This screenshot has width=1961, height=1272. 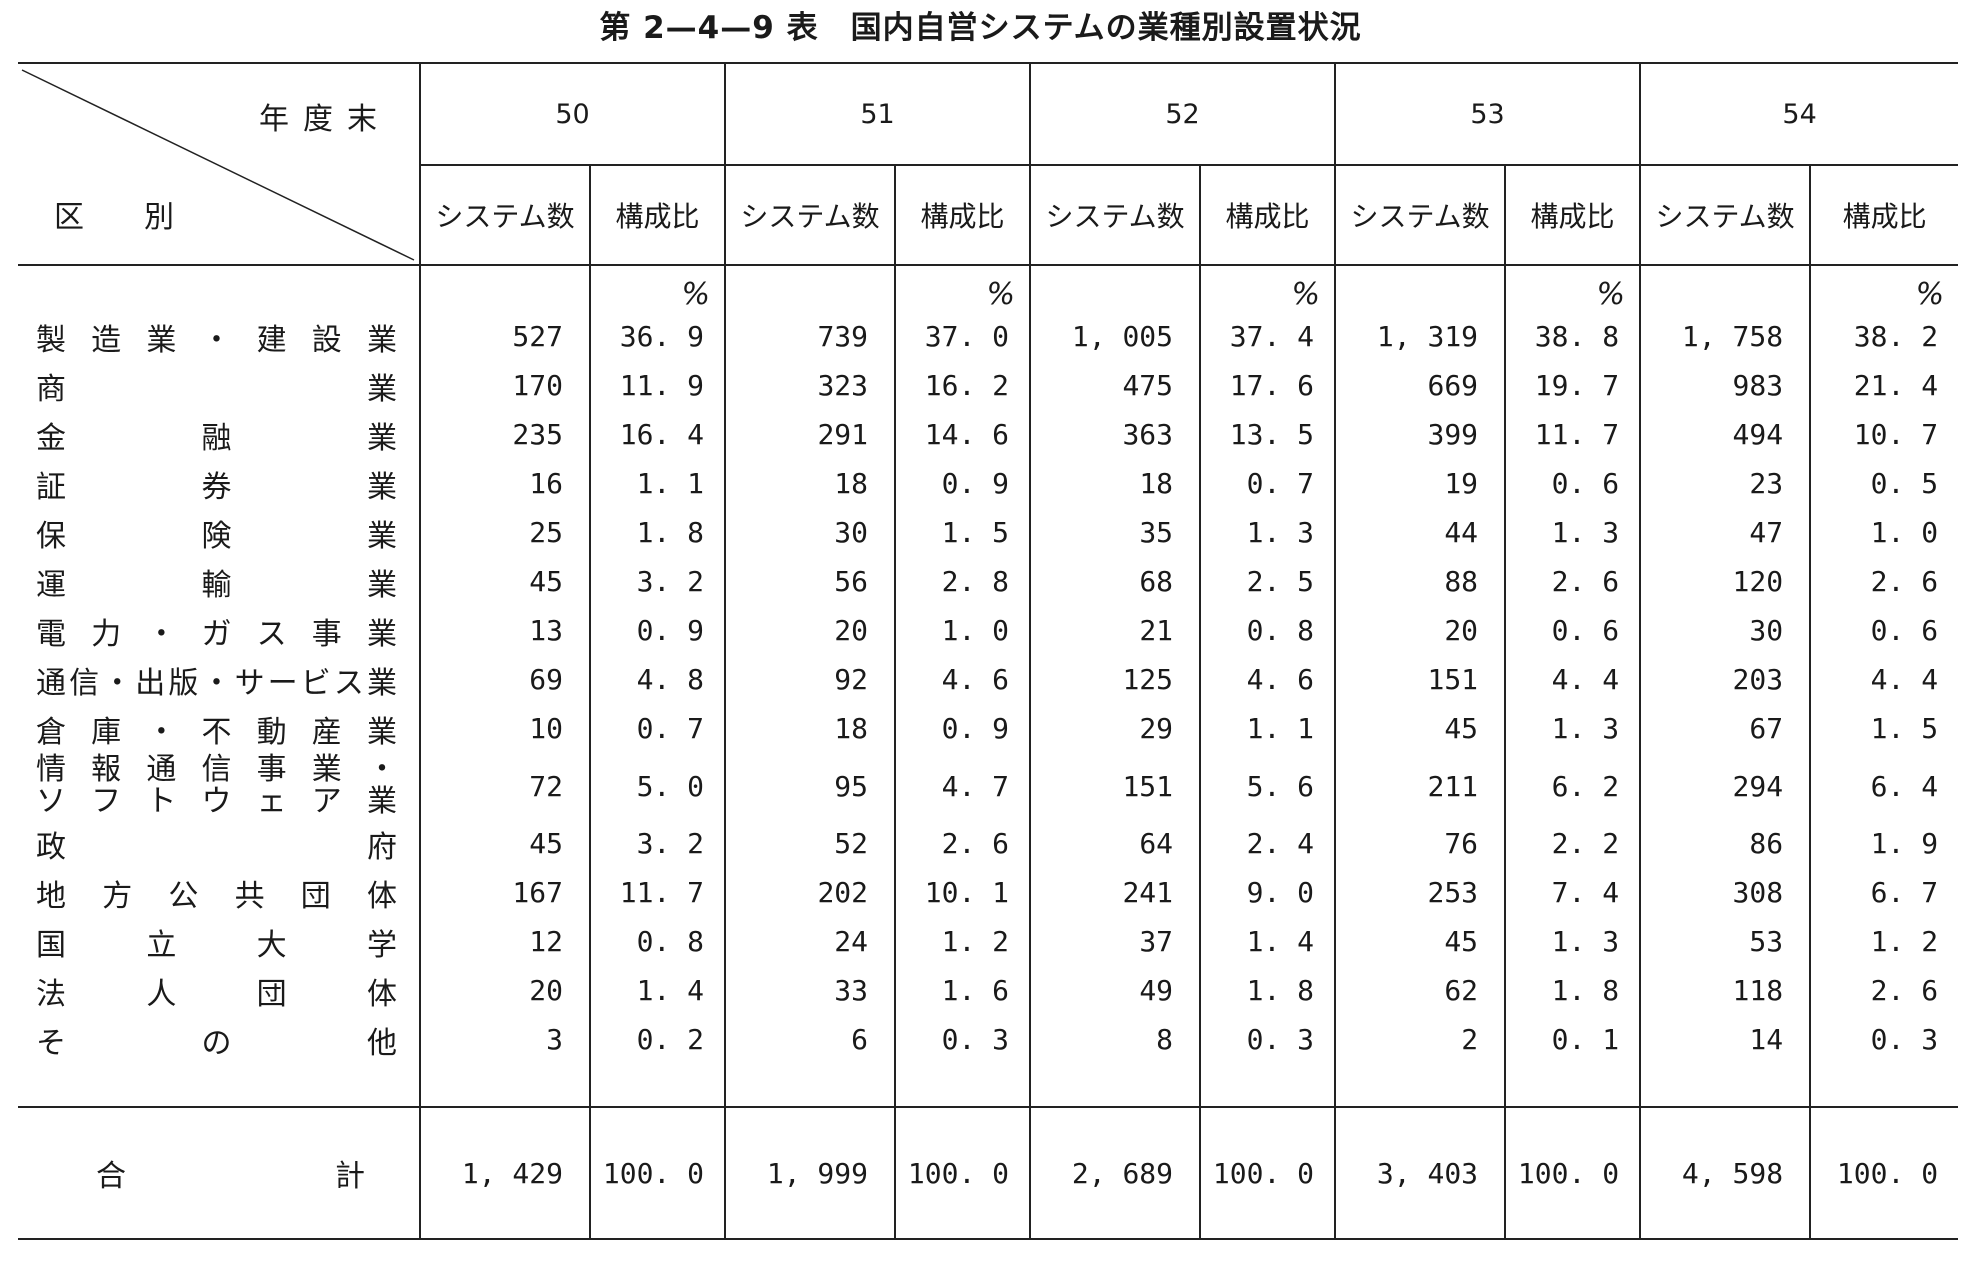 I want to click on table-row: その他 3 0. 2 6 0. 3 8 0. 3 2 0. 1 14 0. 3, so click(x=988, y=1039).